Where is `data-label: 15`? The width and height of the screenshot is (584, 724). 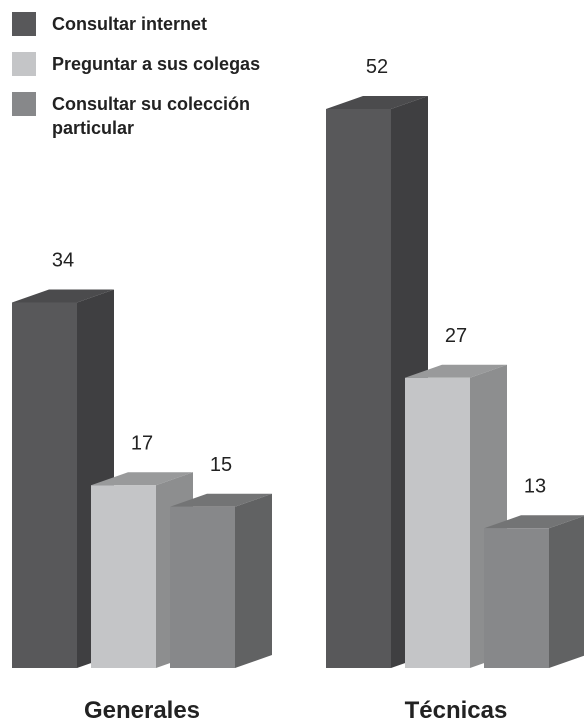 data-label: 15 is located at coordinates (221, 465).